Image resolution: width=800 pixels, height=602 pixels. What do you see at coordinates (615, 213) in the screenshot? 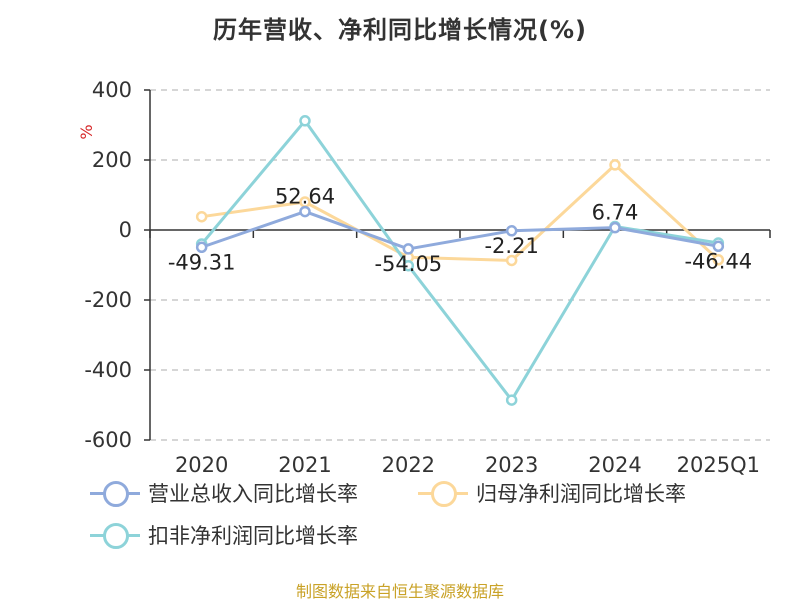
I see `data-label: 6.74` at bounding box center [615, 213].